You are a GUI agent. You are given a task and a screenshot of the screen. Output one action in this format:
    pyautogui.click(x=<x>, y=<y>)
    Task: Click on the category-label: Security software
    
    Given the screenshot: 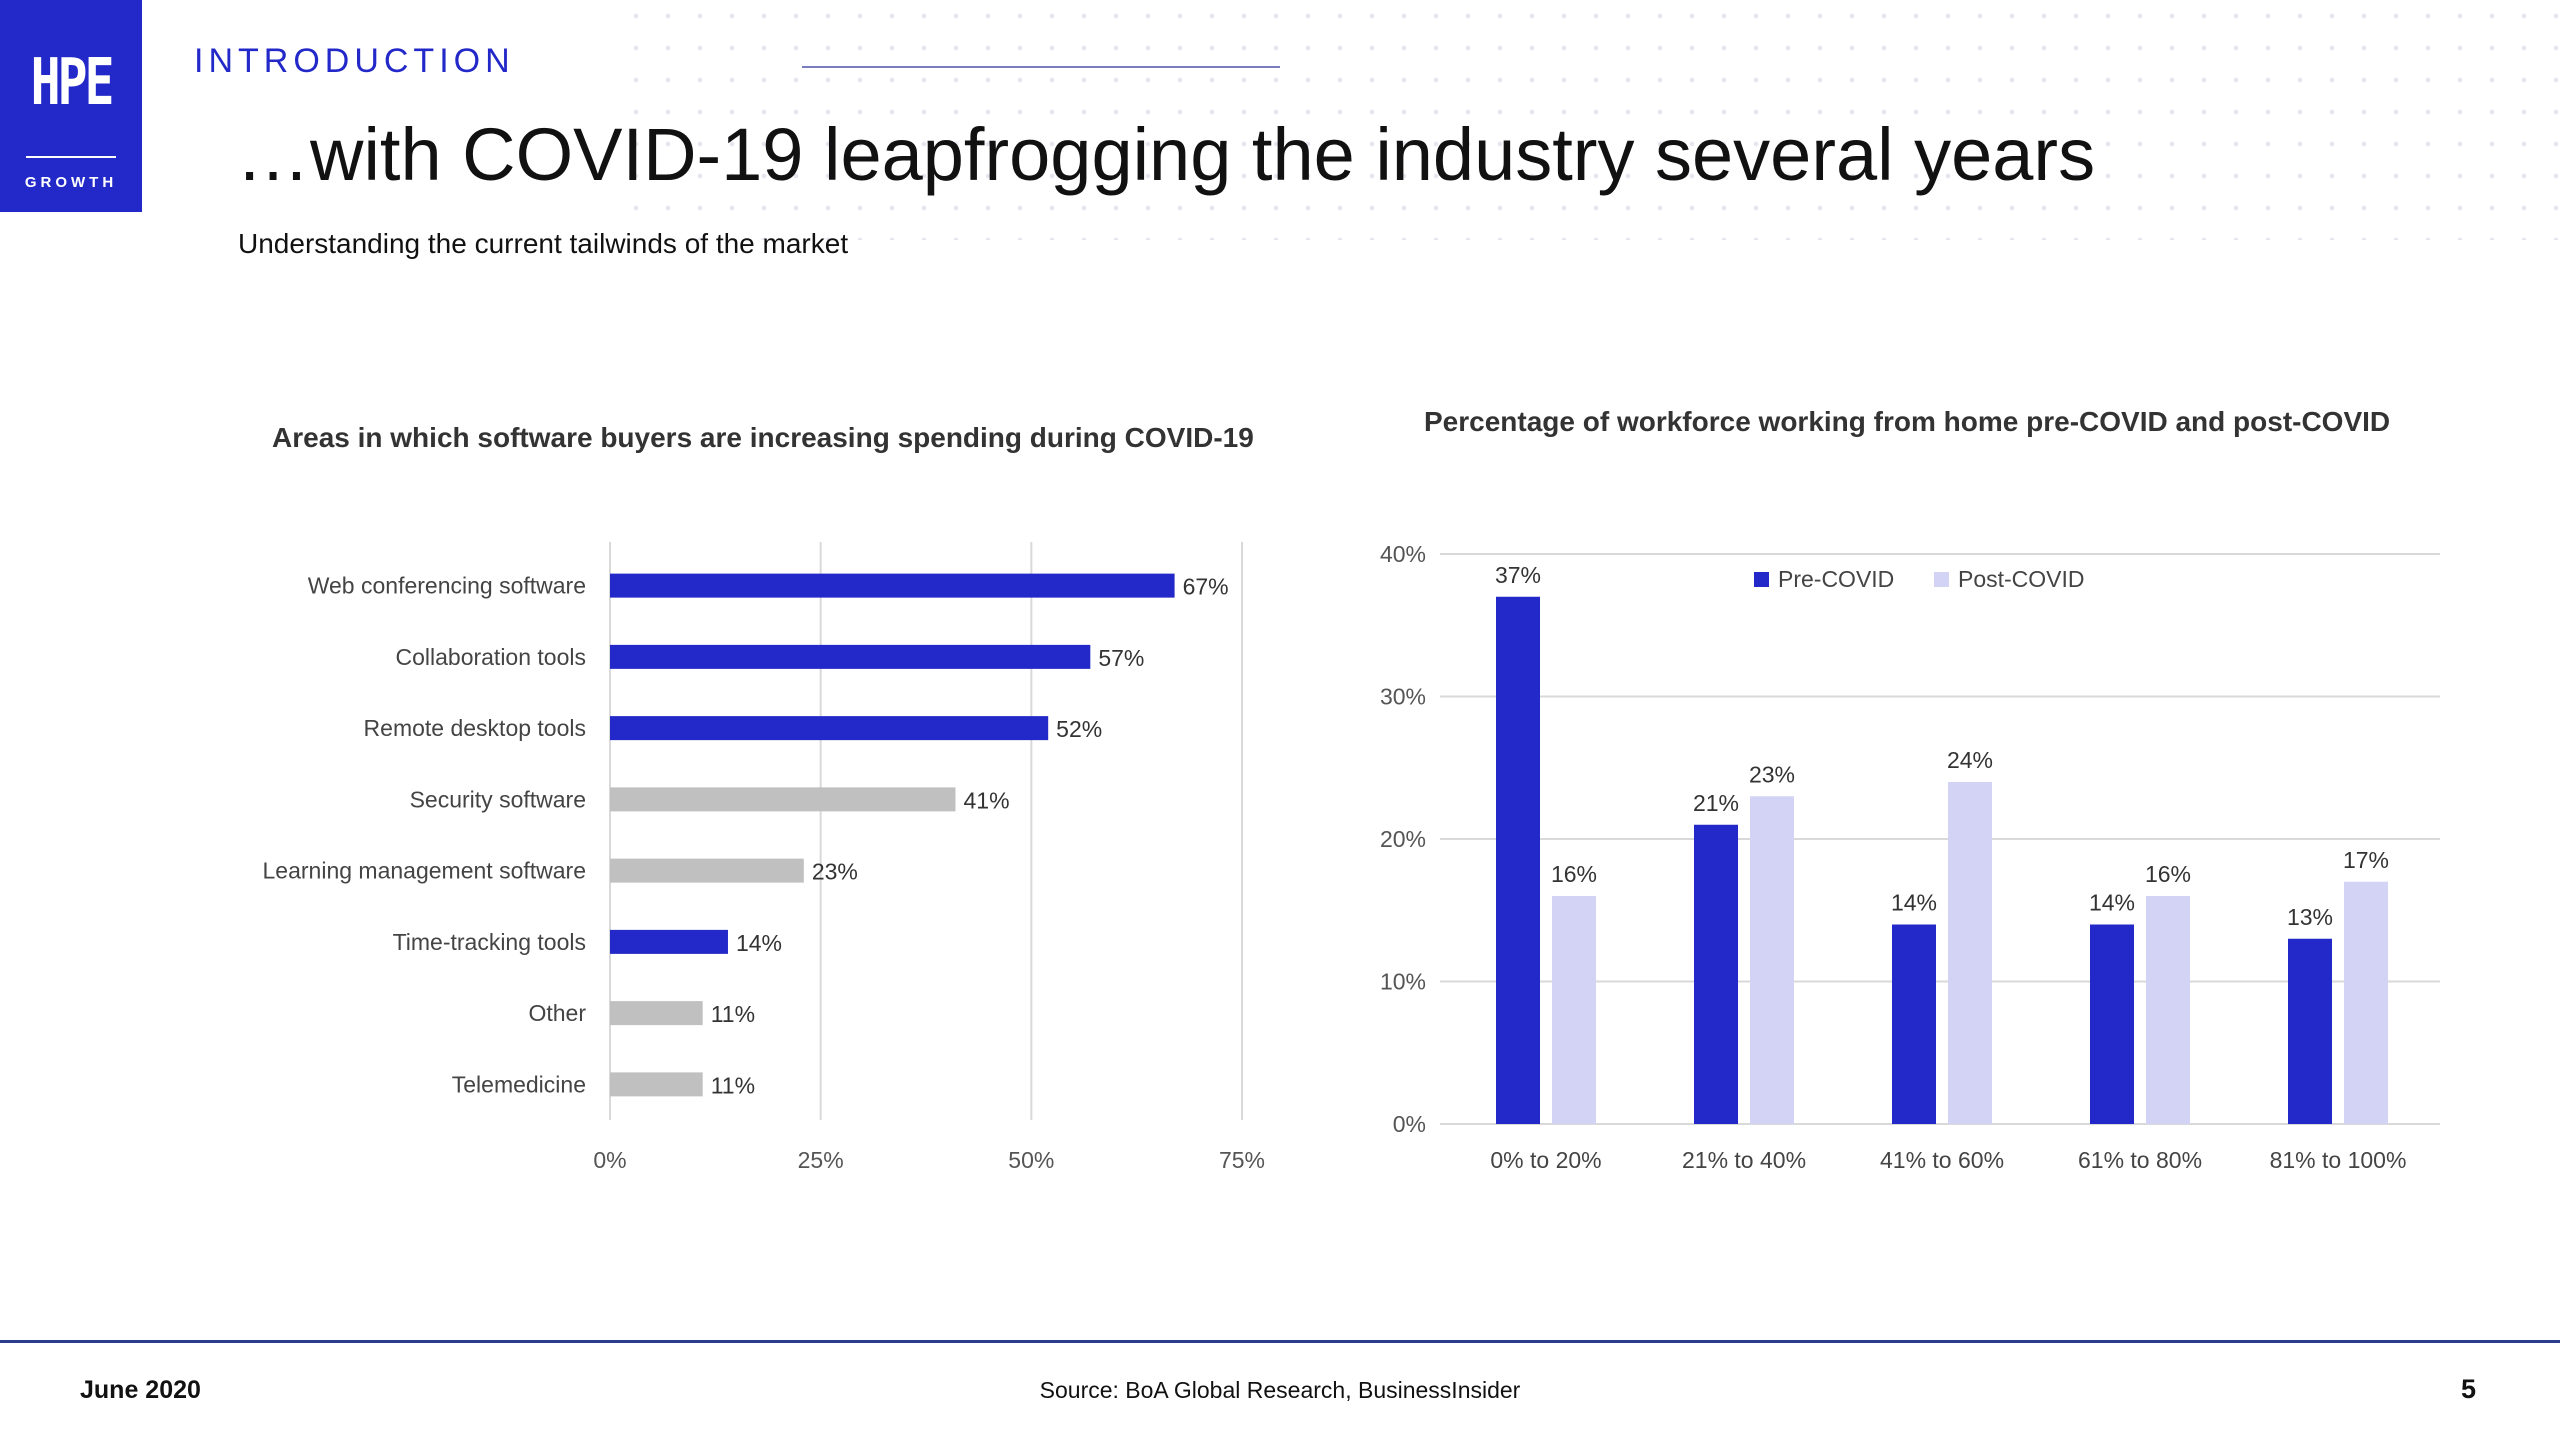 What is the action you would take?
    pyautogui.click(x=498, y=799)
    